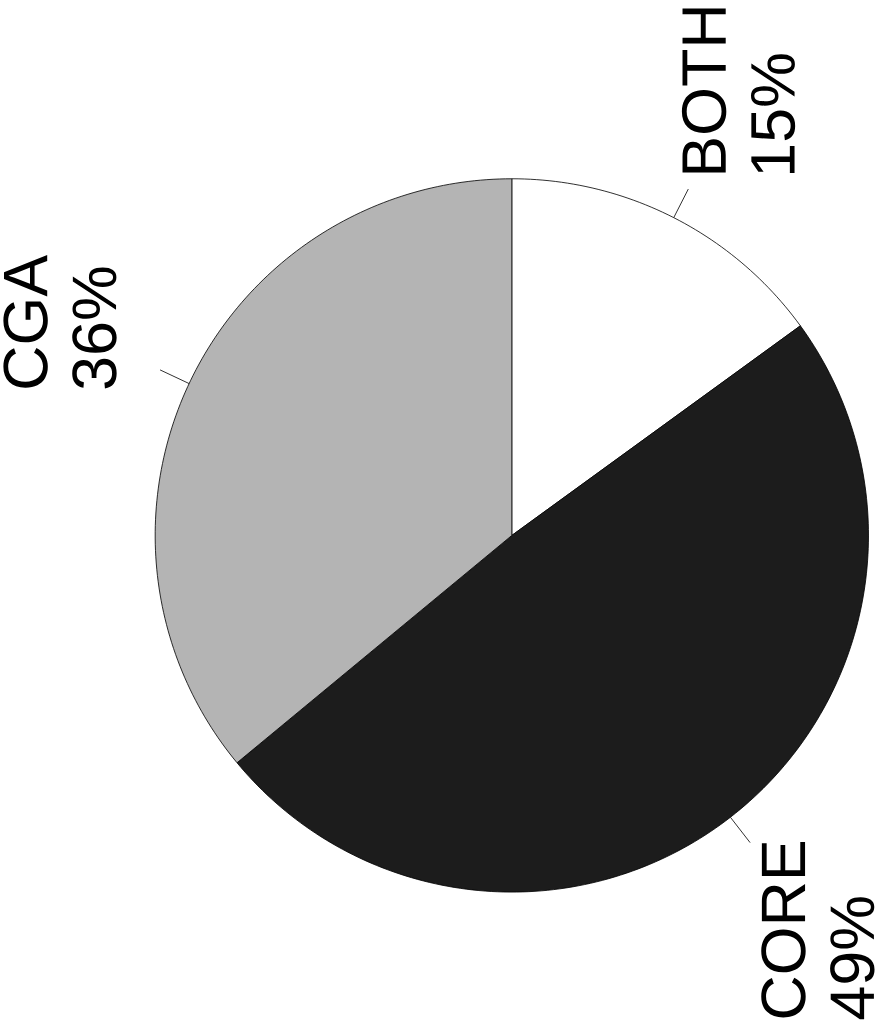 The image size is (878, 1024). Describe the element at coordinates (94, 328) in the screenshot. I see `data-label: 36%` at that location.